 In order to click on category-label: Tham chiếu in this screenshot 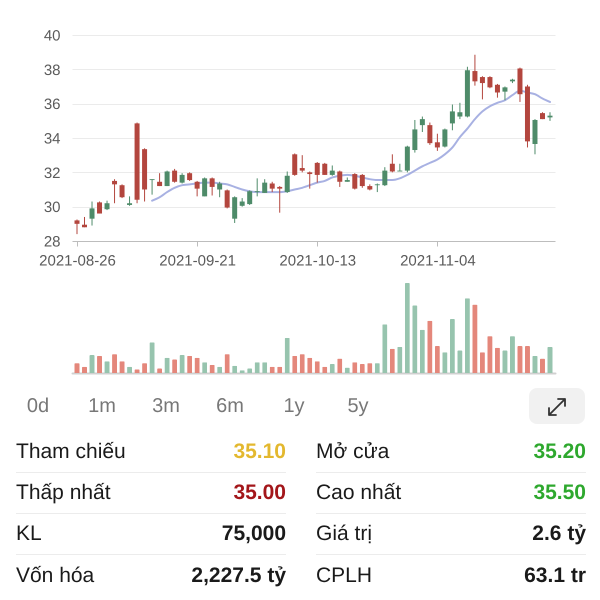, I will do `click(71, 452)`.